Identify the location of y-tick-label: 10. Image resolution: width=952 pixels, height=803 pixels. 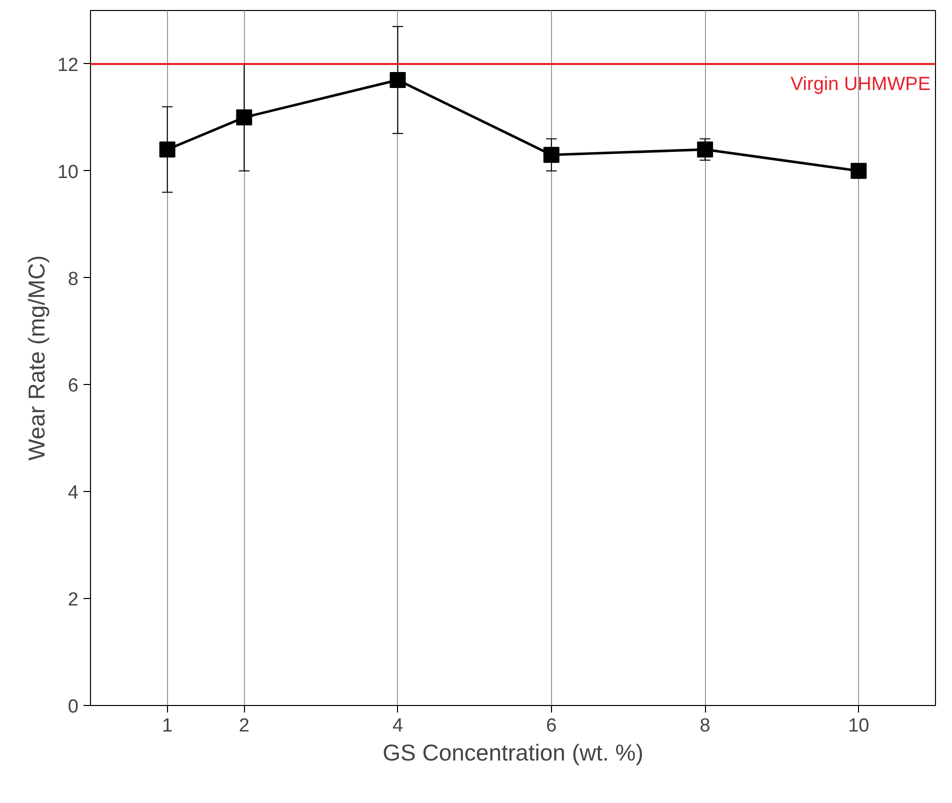
(68, 172).